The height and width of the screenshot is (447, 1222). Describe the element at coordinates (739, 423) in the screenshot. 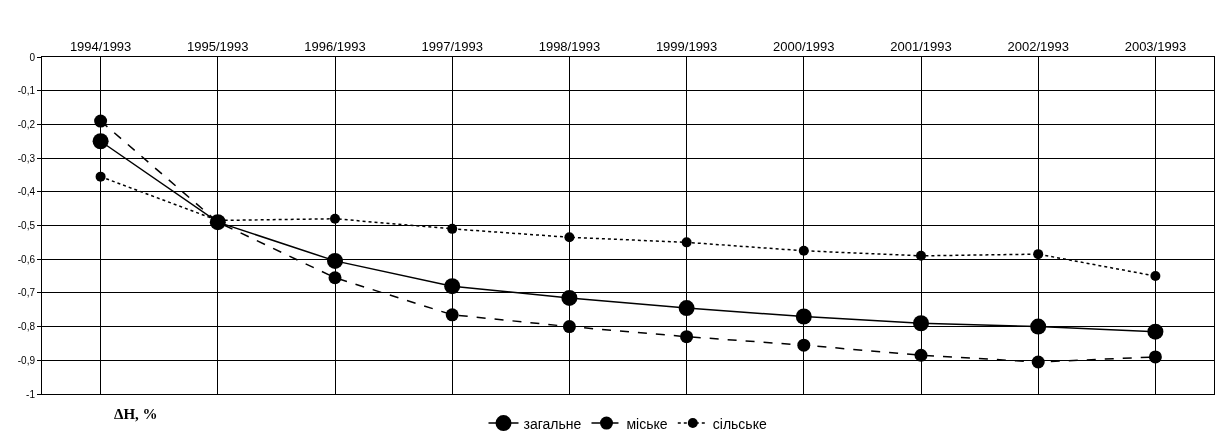

I see `legend-label: сільське` at that location.